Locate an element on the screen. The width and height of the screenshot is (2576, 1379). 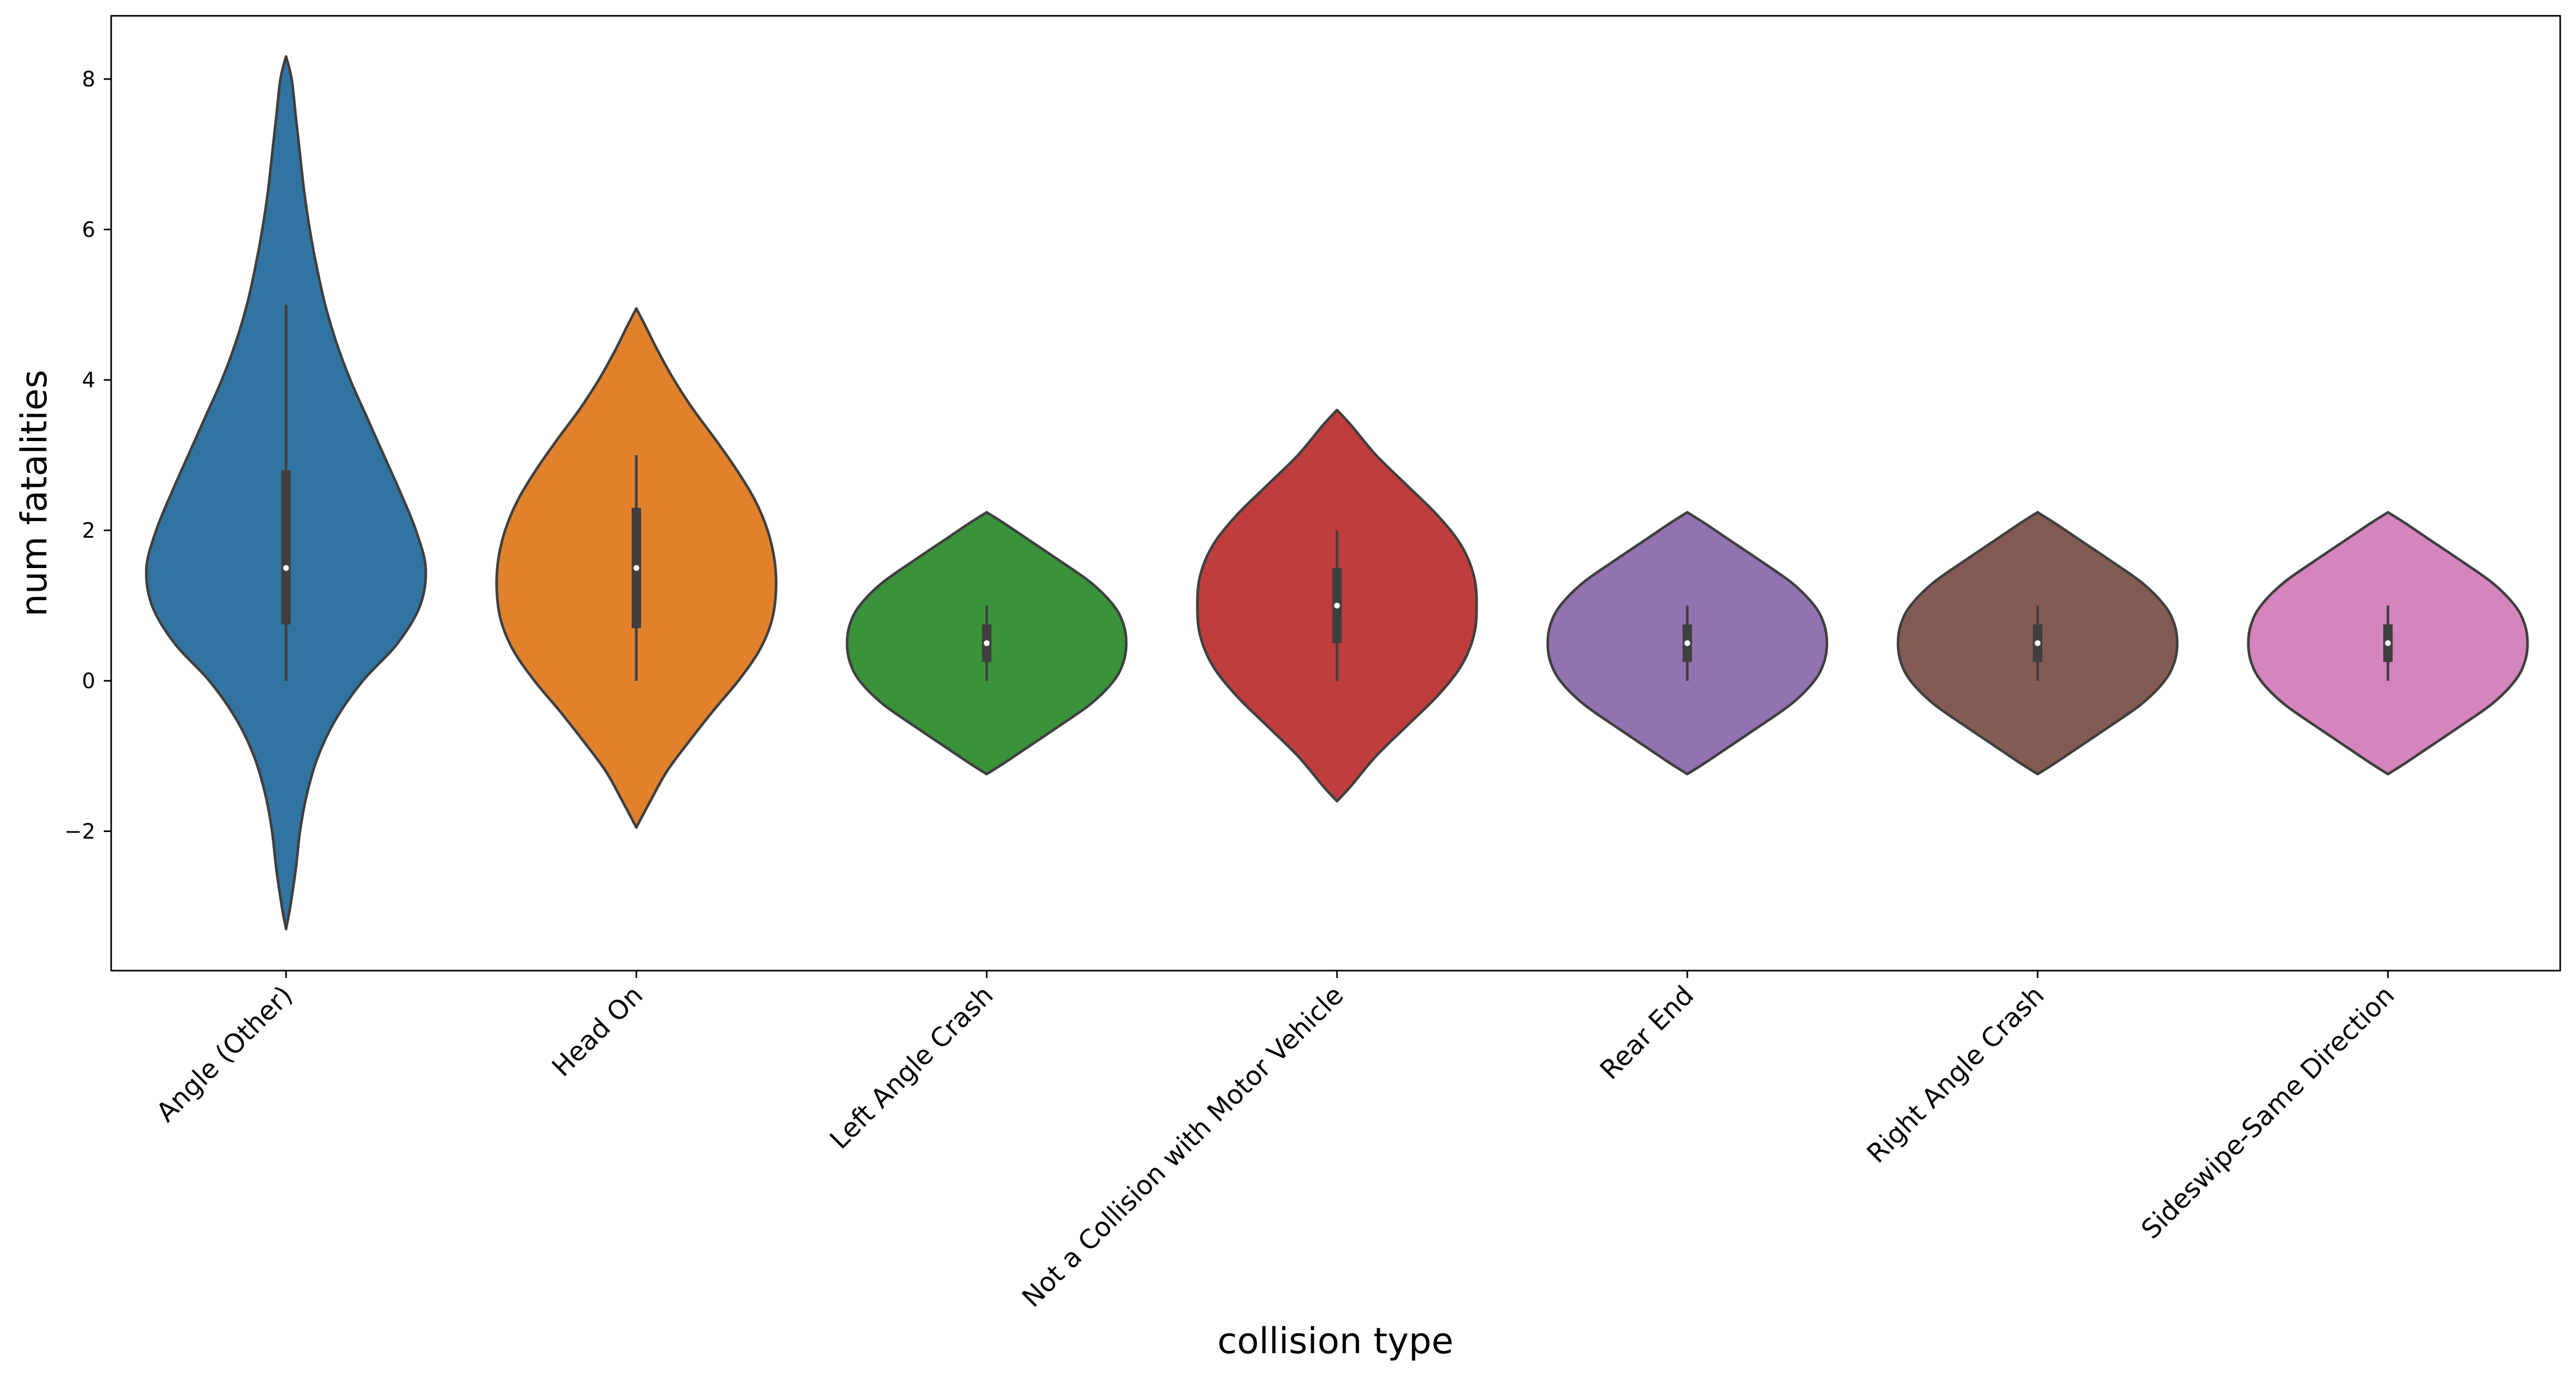
x-tick-label: Head On is located at coordinates (597, 1031).